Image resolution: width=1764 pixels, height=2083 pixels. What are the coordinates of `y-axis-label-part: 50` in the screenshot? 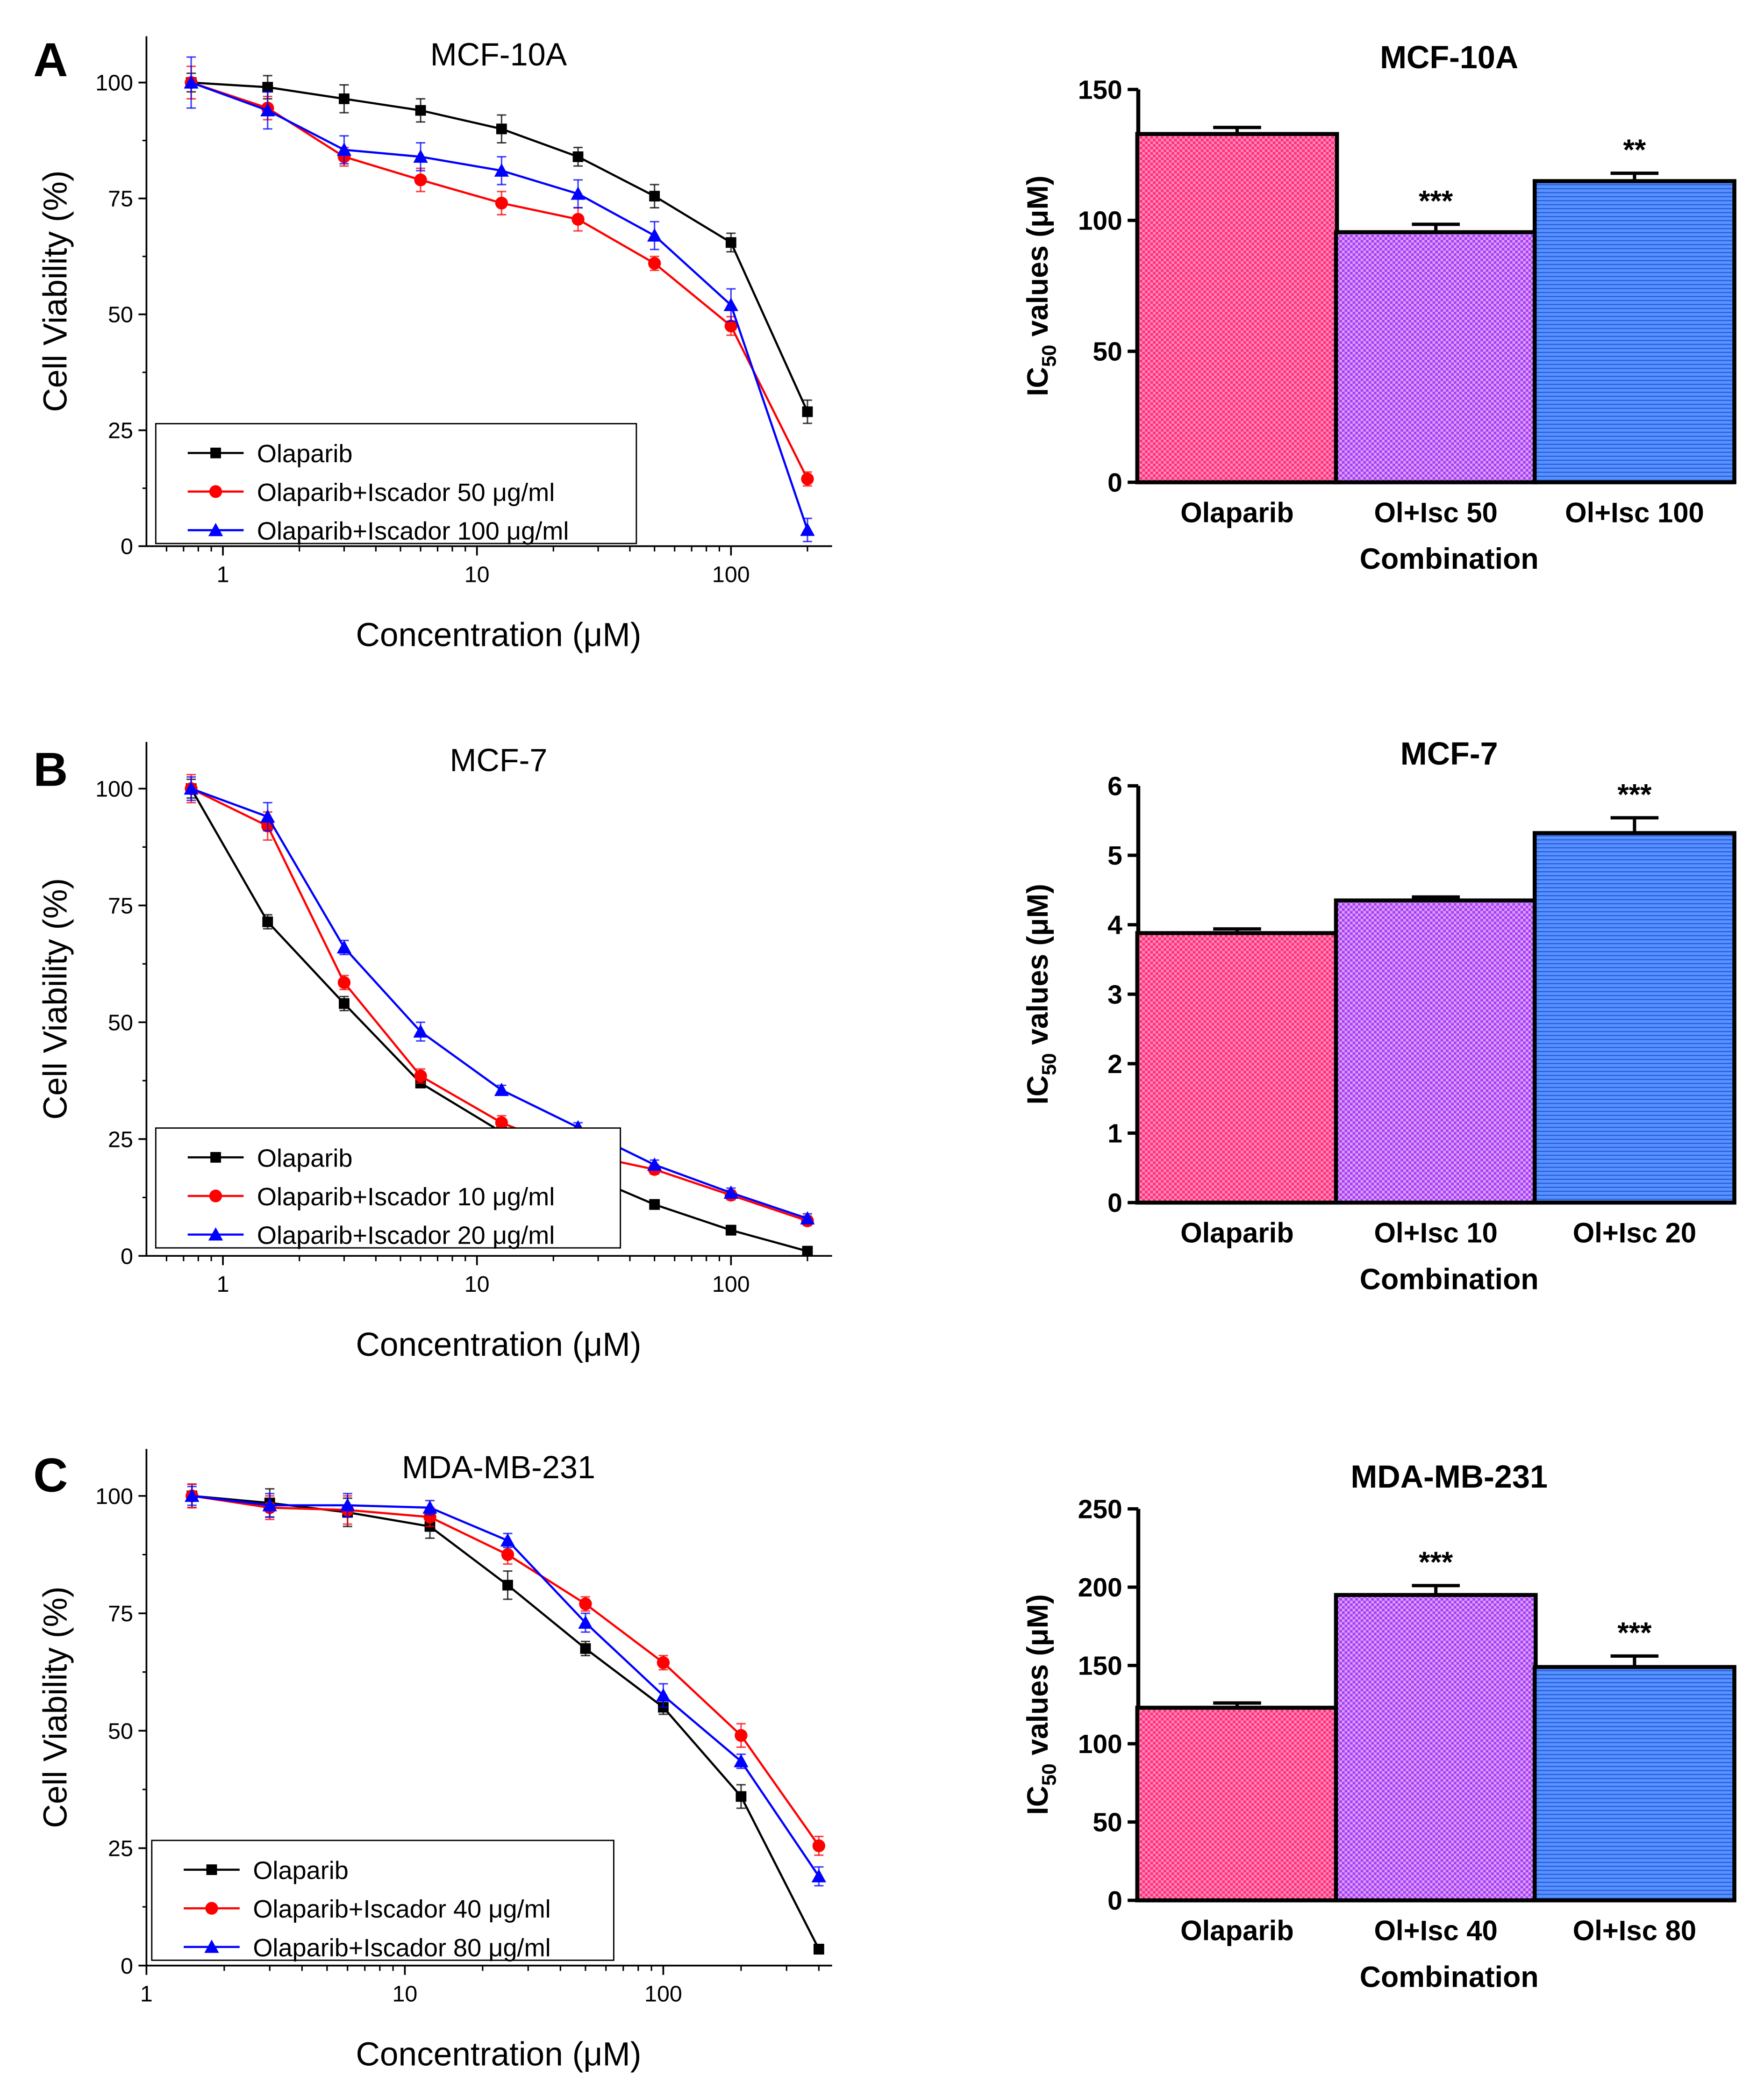 It's located at (1049, 1064).